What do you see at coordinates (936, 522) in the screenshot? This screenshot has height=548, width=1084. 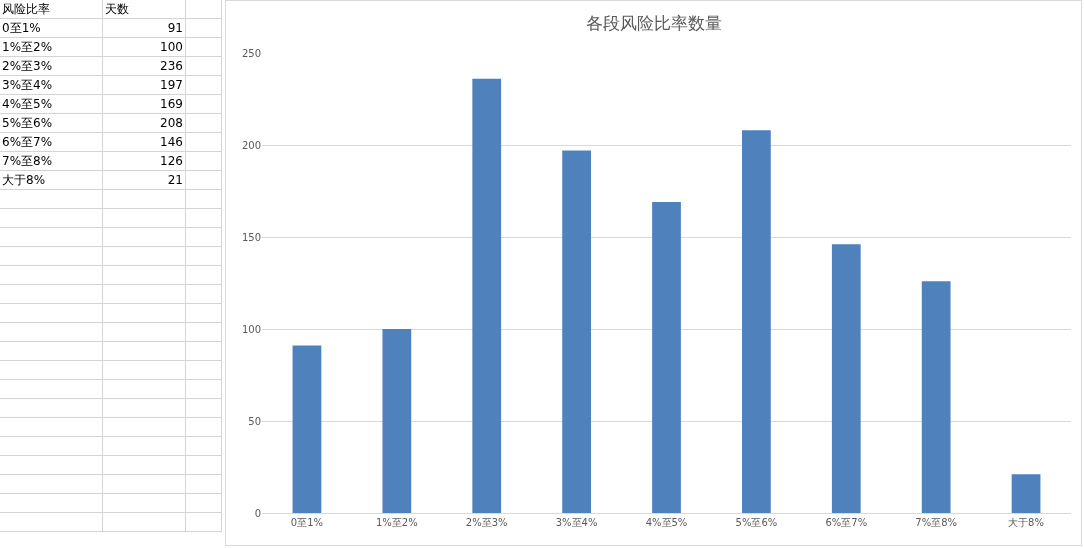 I see `x-tick-label: 7%至8%` at bounding box center [936, 522].